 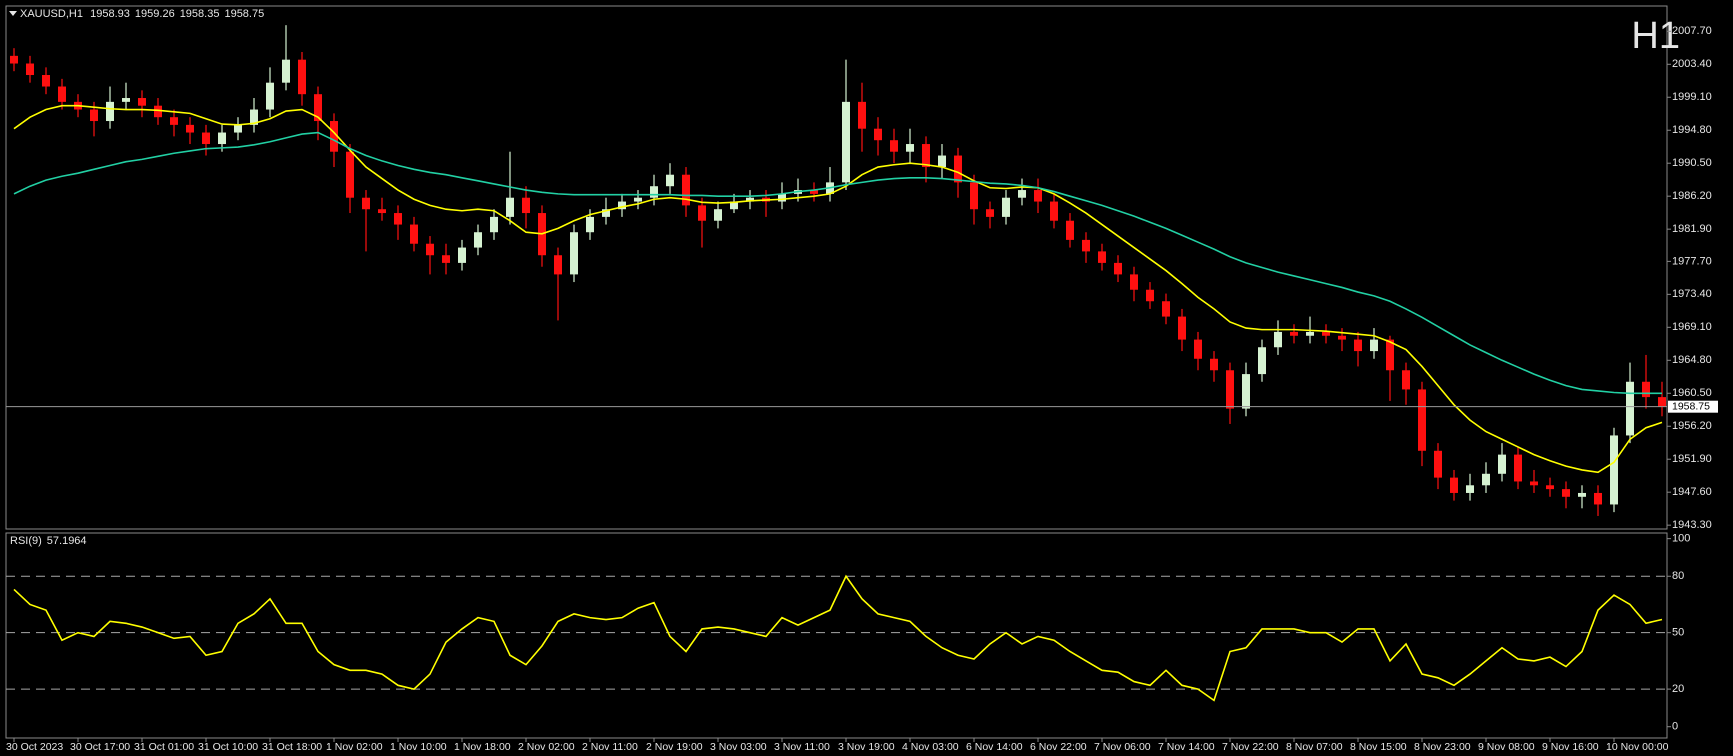 What do you see at coordinates (482, 747) in the screenshot?
I see `x-tick-label: 1 Nov 18:00` at bounding box center [482, 747].